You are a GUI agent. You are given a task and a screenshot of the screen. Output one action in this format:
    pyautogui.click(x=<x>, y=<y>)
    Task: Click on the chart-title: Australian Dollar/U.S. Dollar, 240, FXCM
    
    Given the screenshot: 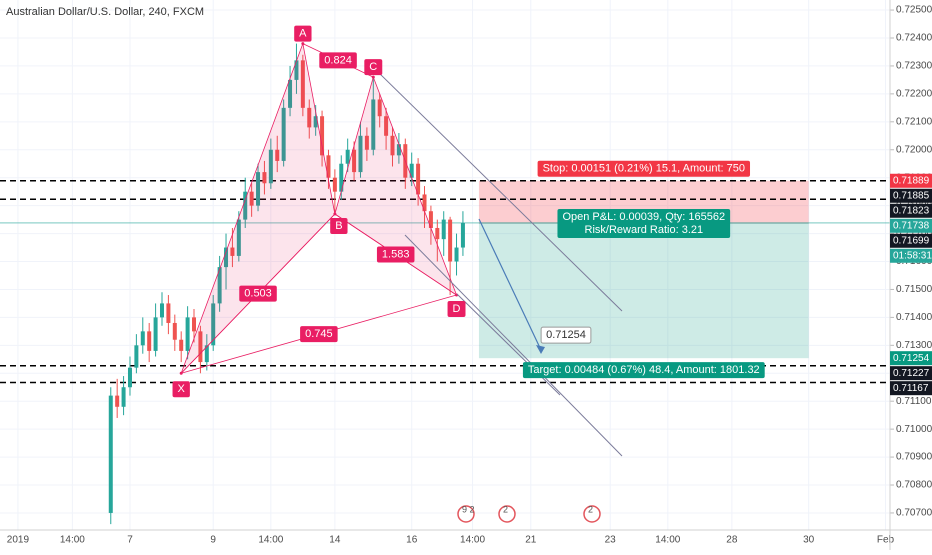 What is the action you would take?
    pyautogui.click(x=105, y=12)
    